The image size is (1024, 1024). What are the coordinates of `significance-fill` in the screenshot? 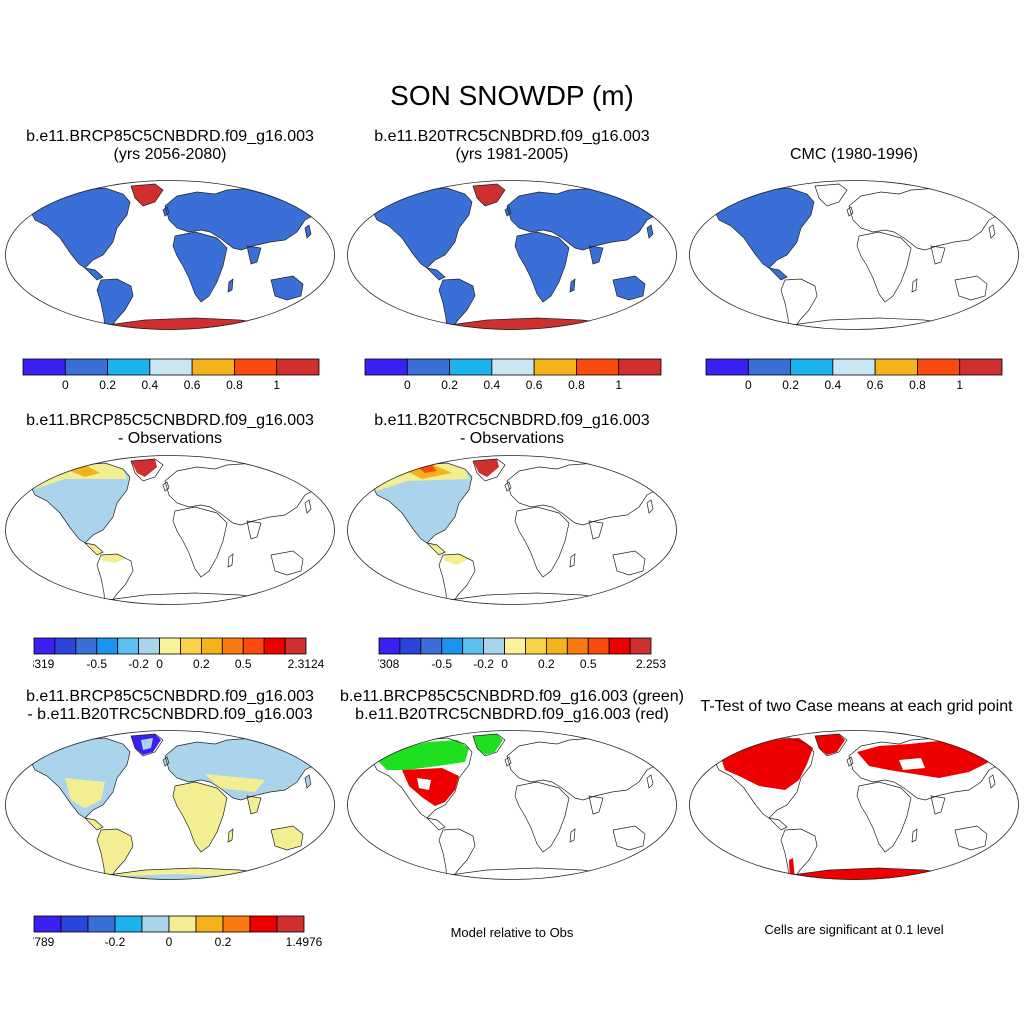 It's located at (862, 807).